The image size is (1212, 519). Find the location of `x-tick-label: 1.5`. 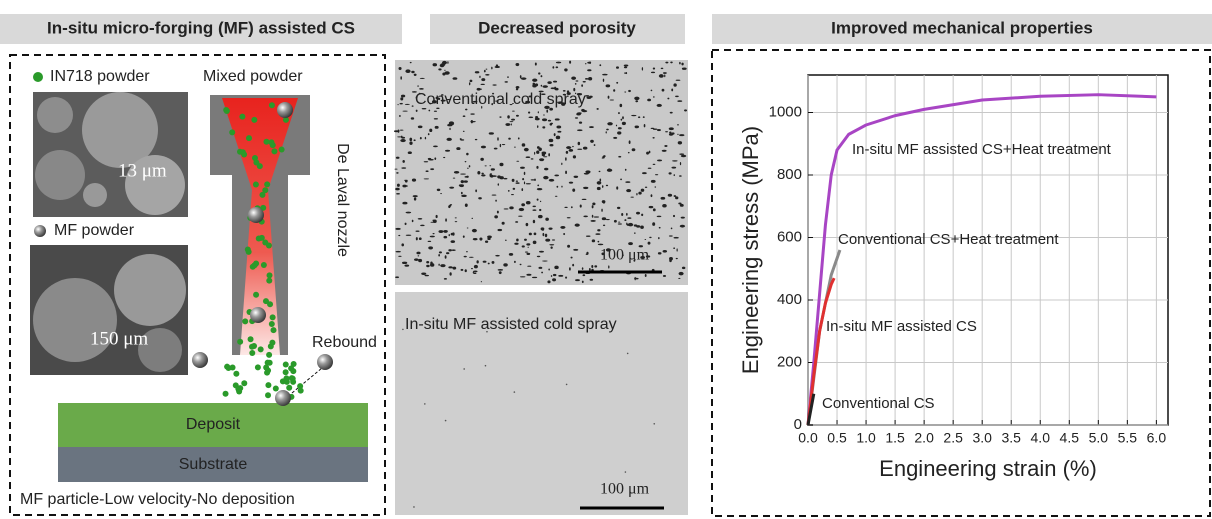

x-tick-label: 1.5 is located at coordinates (895, 438).